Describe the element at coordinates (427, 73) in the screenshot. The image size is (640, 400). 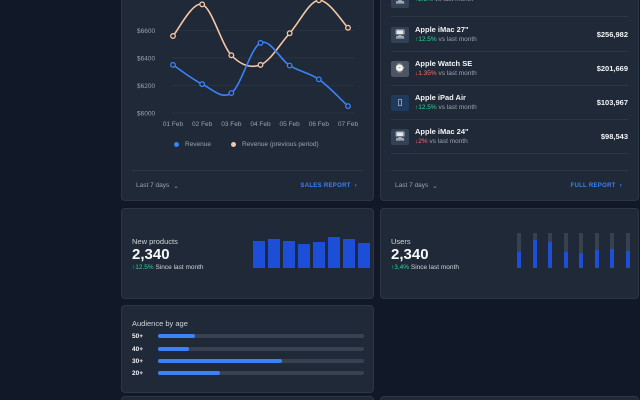
I see `product-pct: 1.35%` at that location.